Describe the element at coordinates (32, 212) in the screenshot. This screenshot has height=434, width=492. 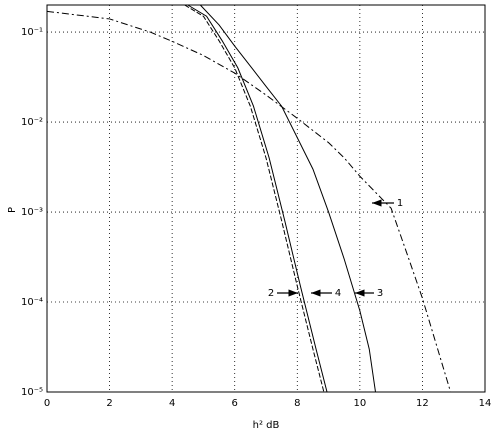
I see `y-tick-label: 10⁻³` at that location.